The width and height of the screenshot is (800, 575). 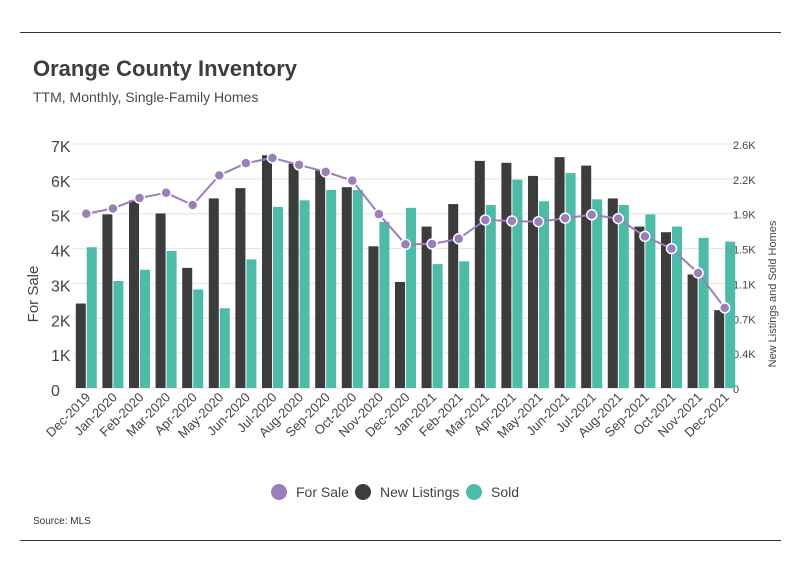 I want to click on left-tick-label: 3K, so click(x=61, y=286).